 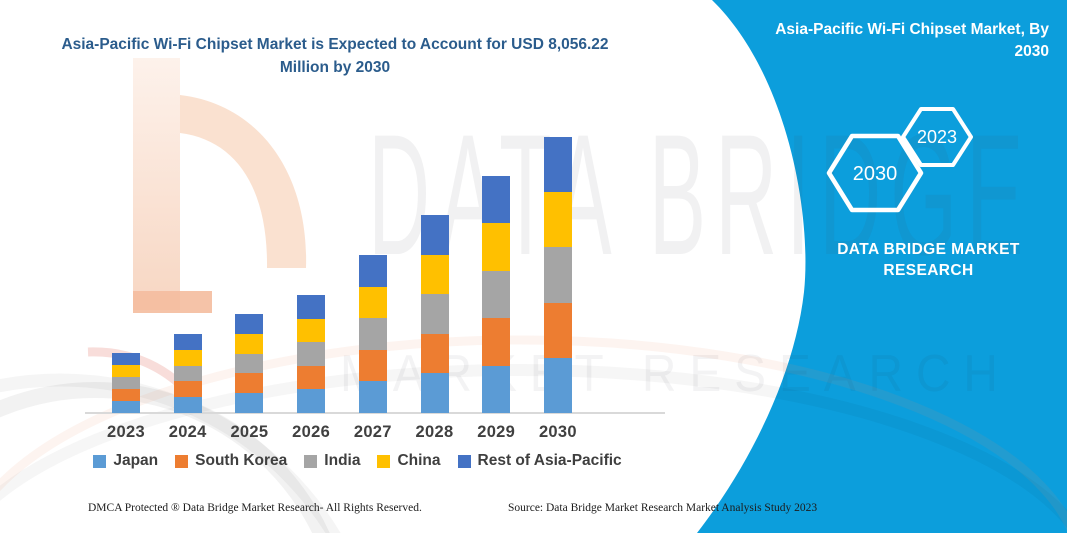 I want to click on stacked-bar-2026, so click(x=311, y=353).